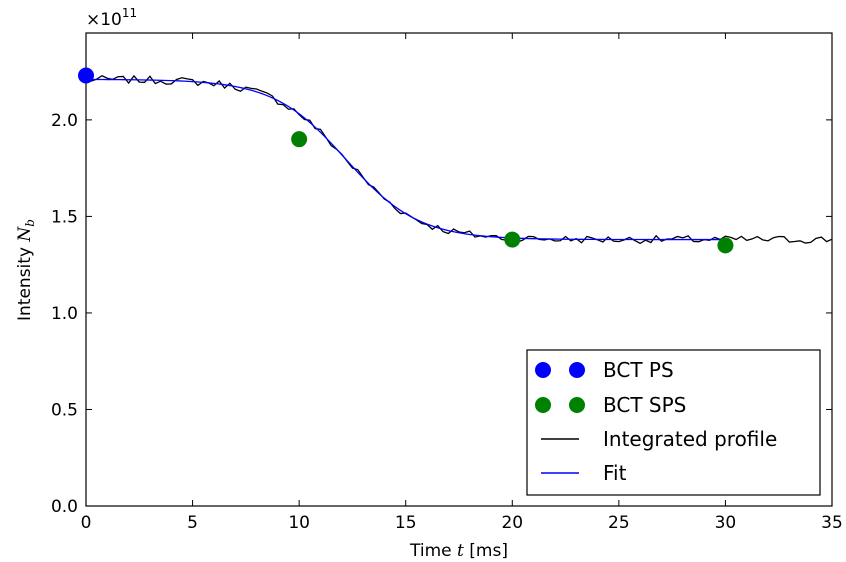 The width and height of the screenshot is (846, 562). What do you see at coordinates (690, 439) in the screenshot?
I see `legend-label-integrated-profile: Integrated profile` at bounding box center [690, 439].